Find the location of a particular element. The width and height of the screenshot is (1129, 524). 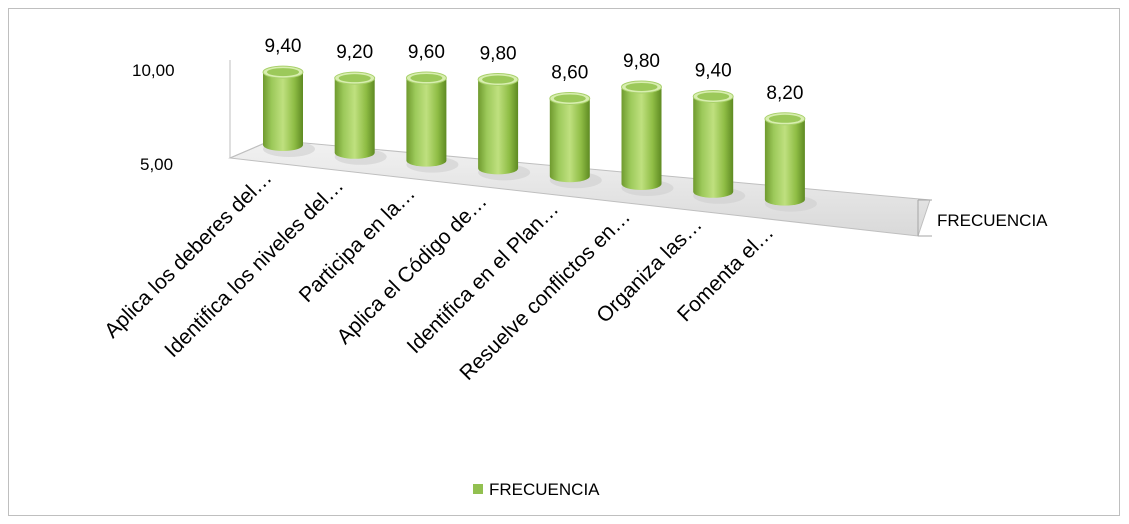

depth-axis-label: FRECUENCIA is located at coordinates (992, 220).